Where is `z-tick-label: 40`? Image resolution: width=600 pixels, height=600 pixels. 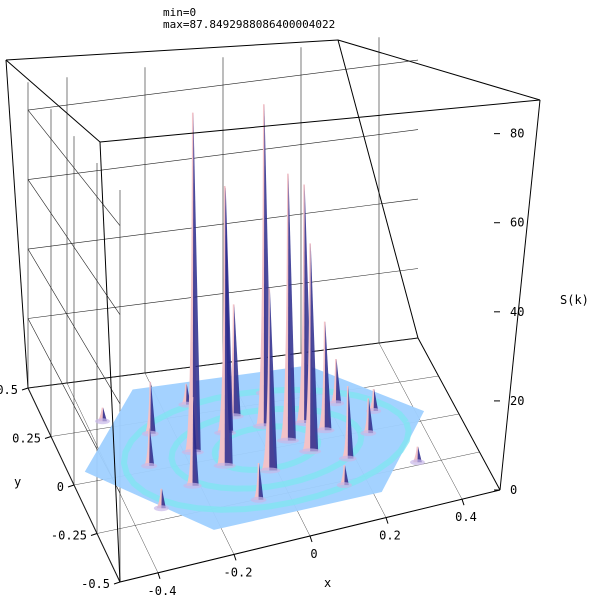 z-tick-label: 40 is located at coordinates (517, 312).